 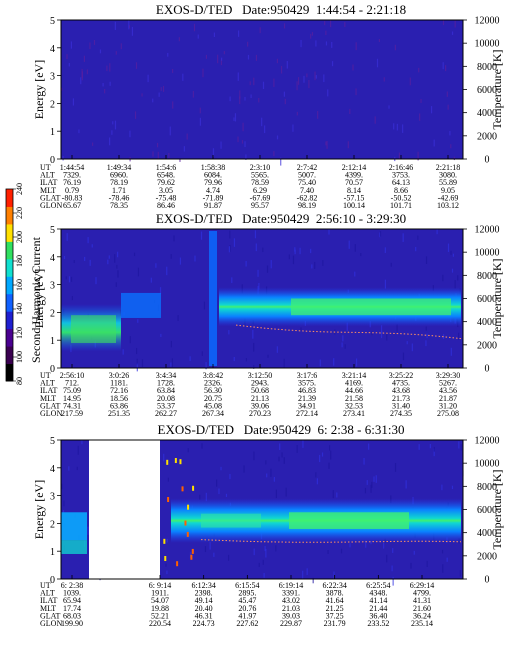 What do you see at coordinates (247, 600) in the screenshot?
I see `ephemeris-cell: 45.47` at bounding box center [247, 600].